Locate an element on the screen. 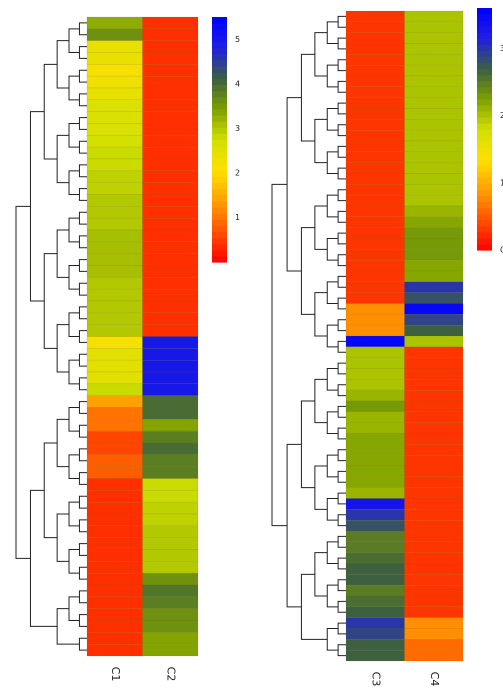 The height and width of the screenshot is (693, 503). colorbar-tick-label: 1 is located at coordinates (237, 217).